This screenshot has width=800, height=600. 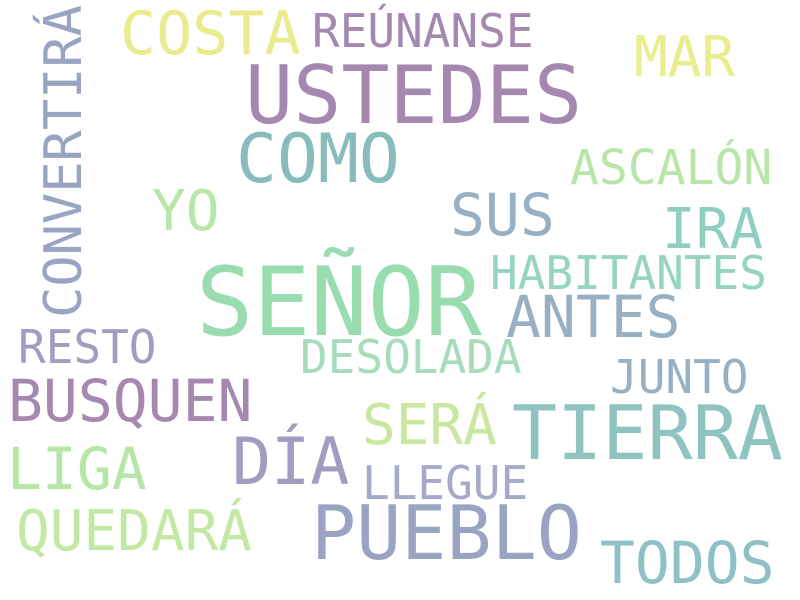 What do you see at coordinates (423, 31) in the screenshot?
I see `word-reunanse: REÚNANSE` at bounding box center [423, 31].